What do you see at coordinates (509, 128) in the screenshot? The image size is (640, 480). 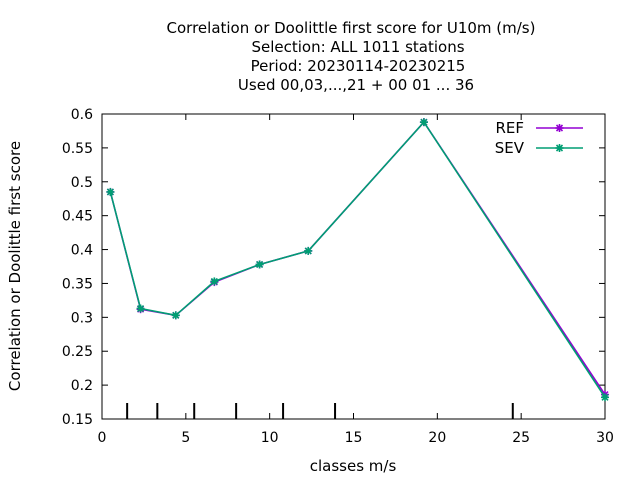 I see `legend-label: REF` at bounding box center [509, 128].